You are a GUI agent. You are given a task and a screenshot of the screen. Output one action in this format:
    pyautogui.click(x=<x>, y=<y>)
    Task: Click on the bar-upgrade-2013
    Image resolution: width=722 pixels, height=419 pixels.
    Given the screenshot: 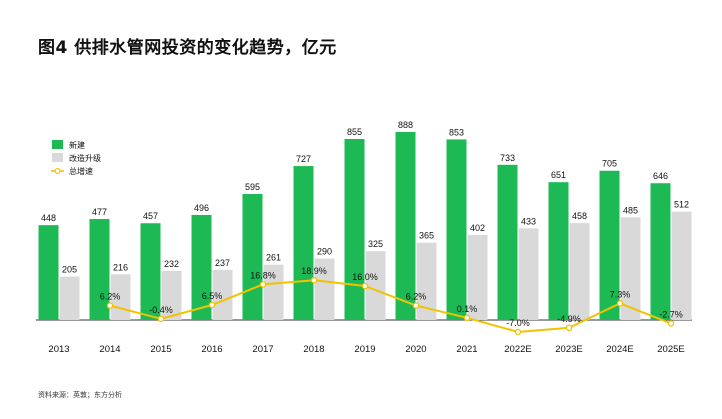 What is the action you would take?
    pyautogui.click(x=69, y=298)
    